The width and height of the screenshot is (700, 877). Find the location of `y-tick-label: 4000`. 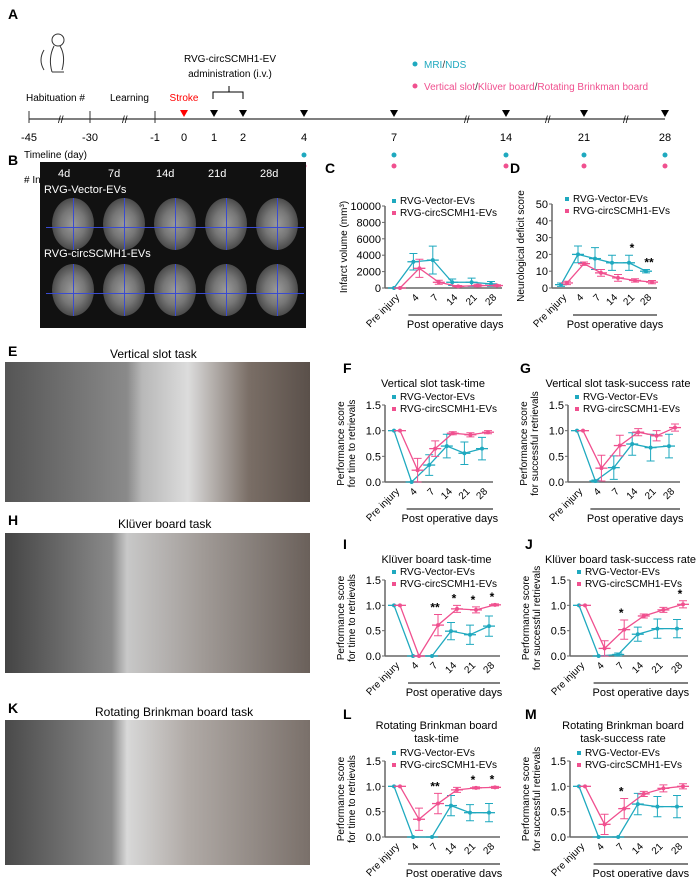

y-tick-label: 4000 is located at coordinates (369, 256).